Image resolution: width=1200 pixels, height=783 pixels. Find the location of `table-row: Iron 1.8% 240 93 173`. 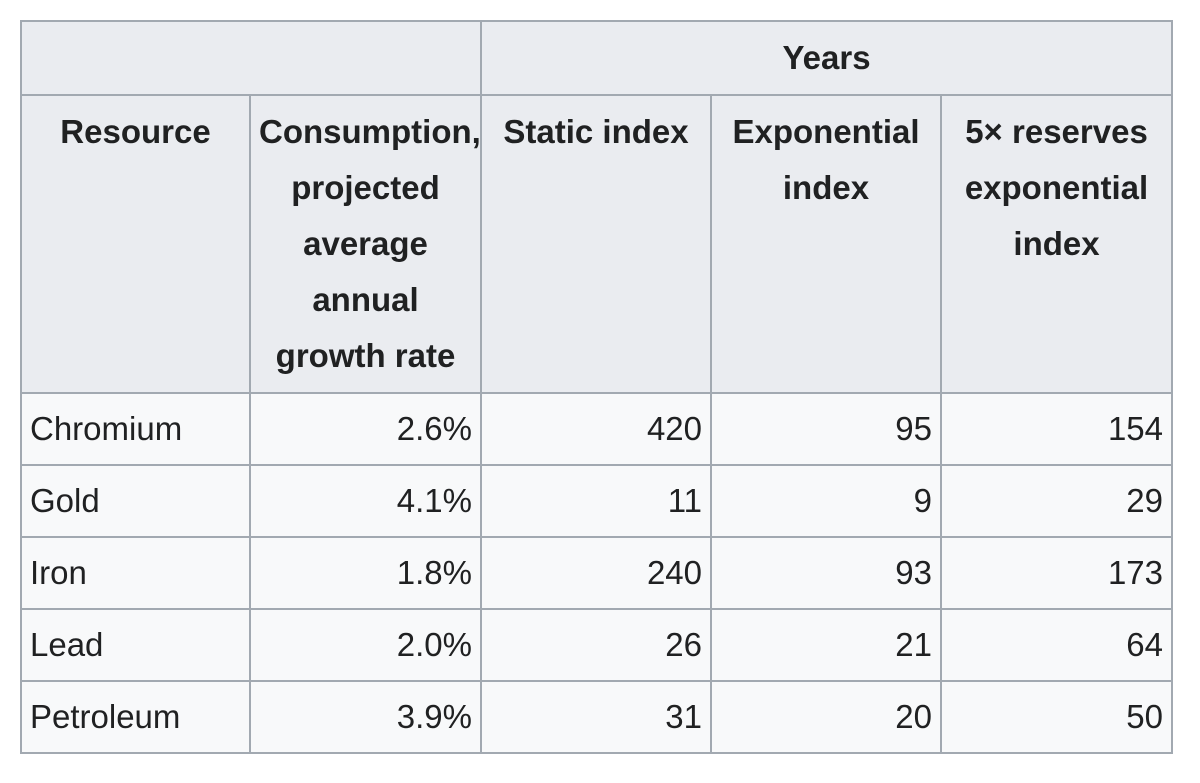

table-row: Iron 1.8% 240 93 173 is located at coordinates (597, 573).